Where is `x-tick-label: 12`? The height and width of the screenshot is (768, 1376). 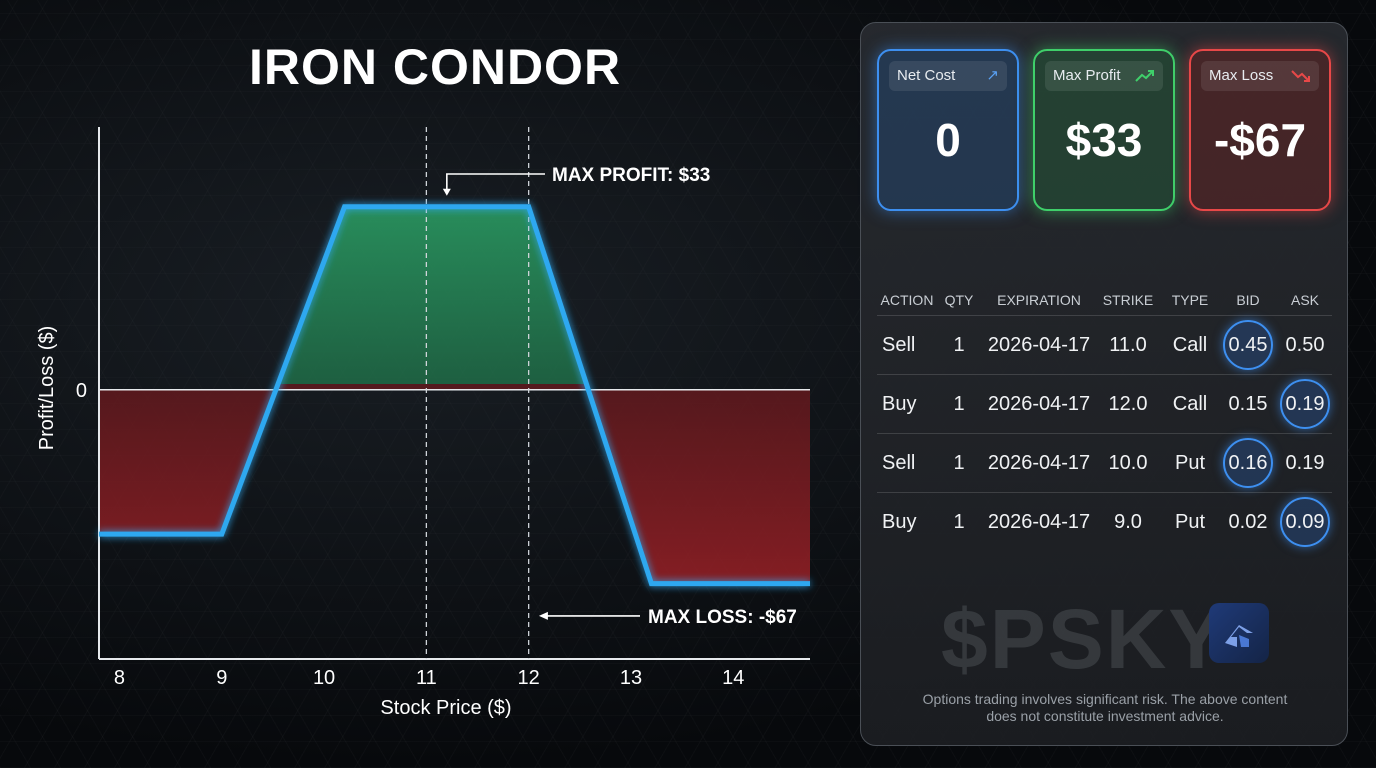
x-tick-label: 12 is located at coordinates (529, 678).